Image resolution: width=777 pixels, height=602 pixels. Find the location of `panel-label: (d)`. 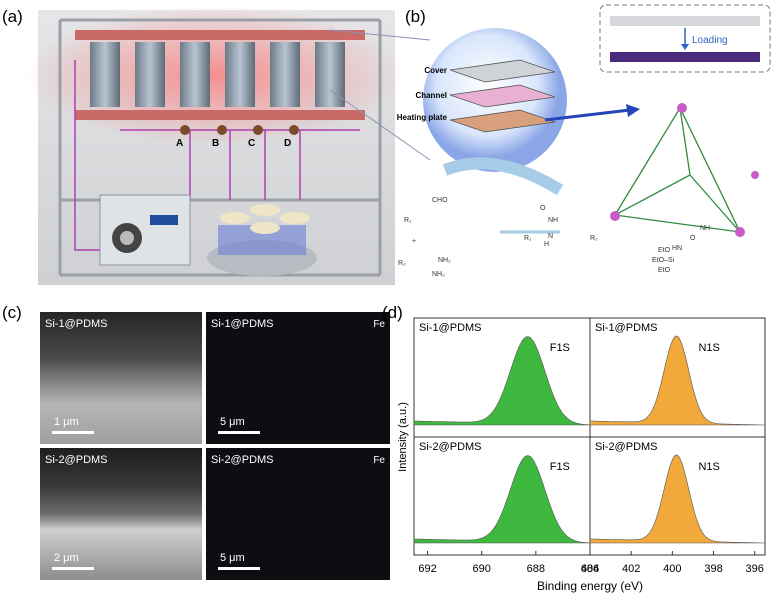

panel-label: (d) is located at coordinates (392, 312).